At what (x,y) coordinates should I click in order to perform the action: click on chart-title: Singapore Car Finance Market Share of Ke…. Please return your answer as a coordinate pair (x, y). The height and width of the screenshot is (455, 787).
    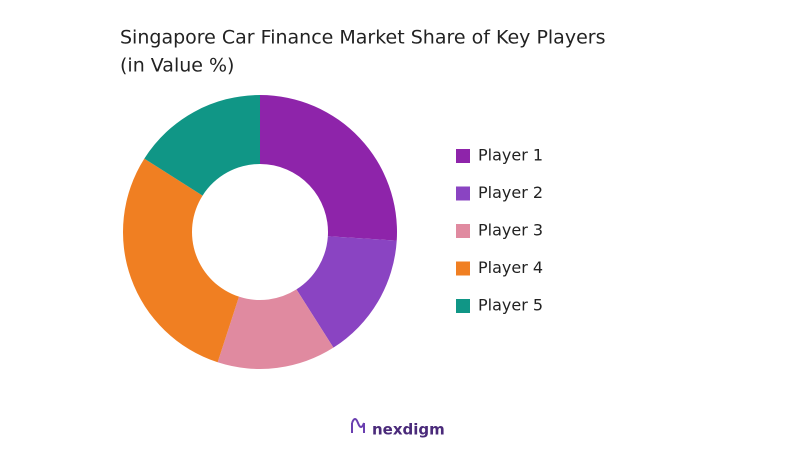
    Looking at the image, I should click on (362, 38).